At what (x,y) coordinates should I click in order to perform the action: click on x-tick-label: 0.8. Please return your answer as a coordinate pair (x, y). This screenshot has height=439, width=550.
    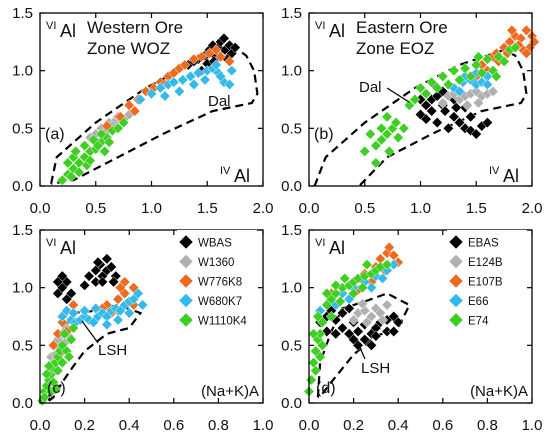
    Looking at the image, I should click on (487, 425).